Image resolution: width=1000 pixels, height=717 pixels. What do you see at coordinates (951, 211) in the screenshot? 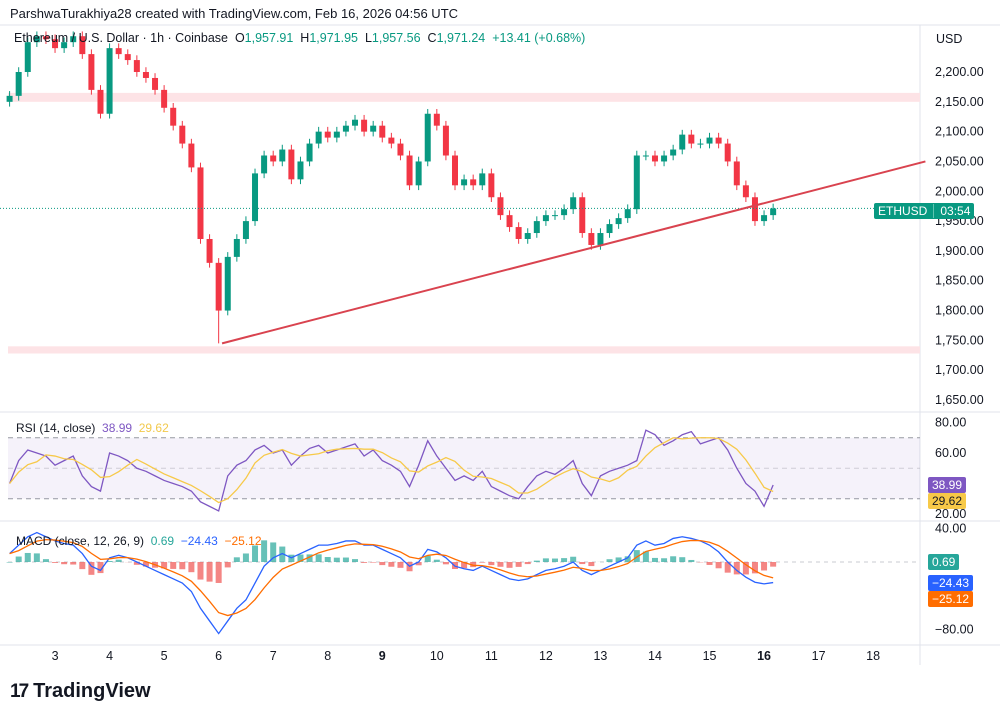
I see `price-tag-countdown: 03:54` at bounding box center [951, 211].